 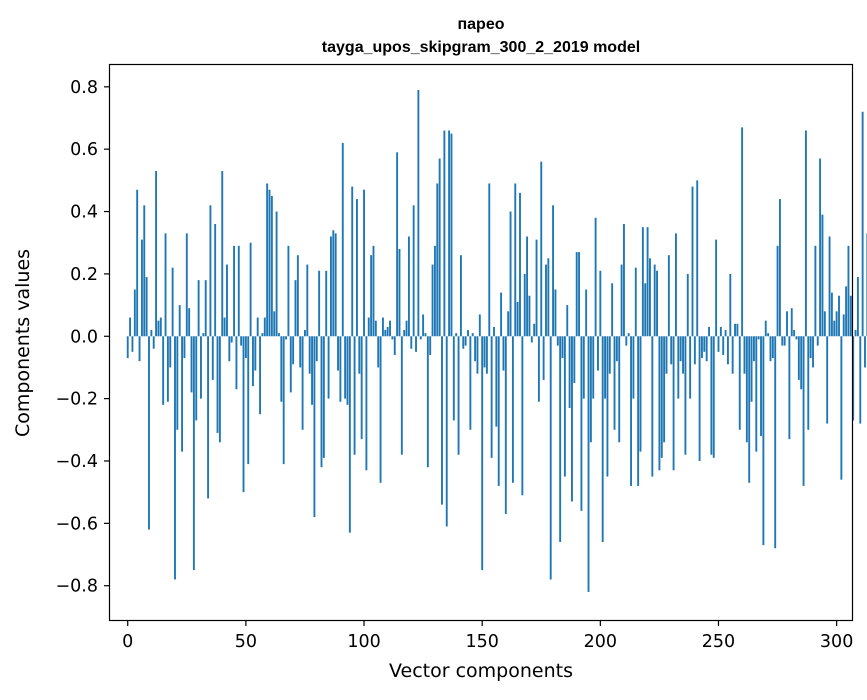 What do you see at coordinates (481, 671) in the screenshot?
I see `x-axis-label: Vector components` at bounding box center [481, 671].